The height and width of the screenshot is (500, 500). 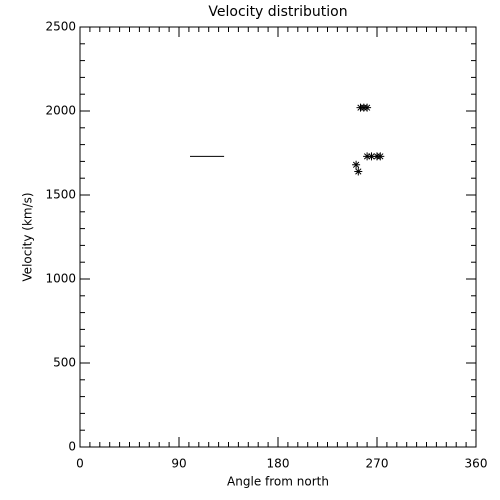 I want to click on y-tick-label: 500, so click(x=64, y=363).